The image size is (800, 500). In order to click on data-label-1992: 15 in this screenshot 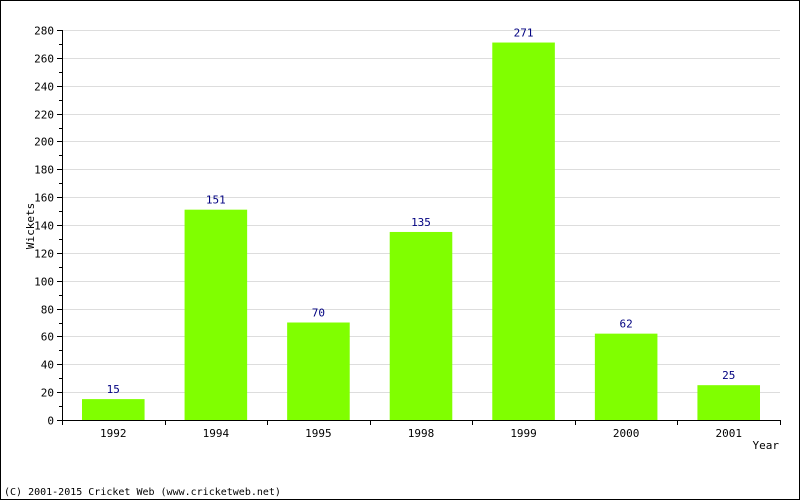, I will do `click(113, 389)`.